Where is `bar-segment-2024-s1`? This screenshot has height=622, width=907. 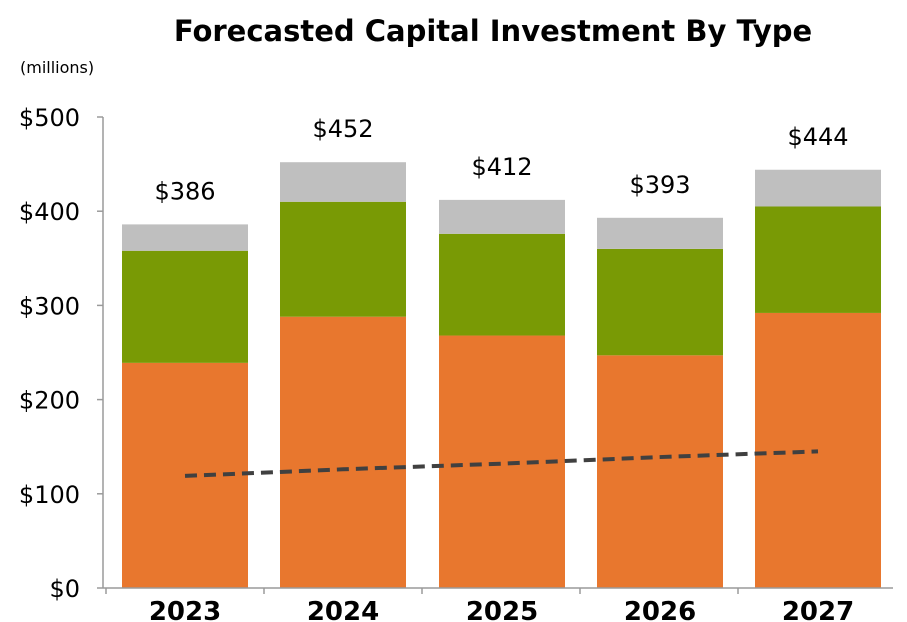 bar-segment-2024-s1 is located at coordinates (343, 259).